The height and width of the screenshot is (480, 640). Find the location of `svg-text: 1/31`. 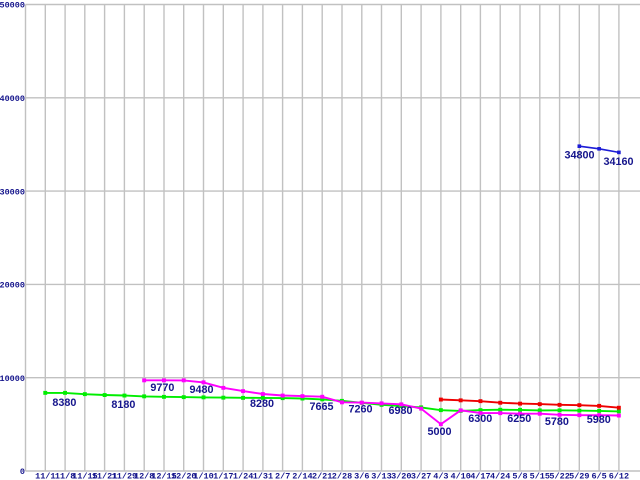

svg-text: 1/31 is located at coordinates (263, 475).